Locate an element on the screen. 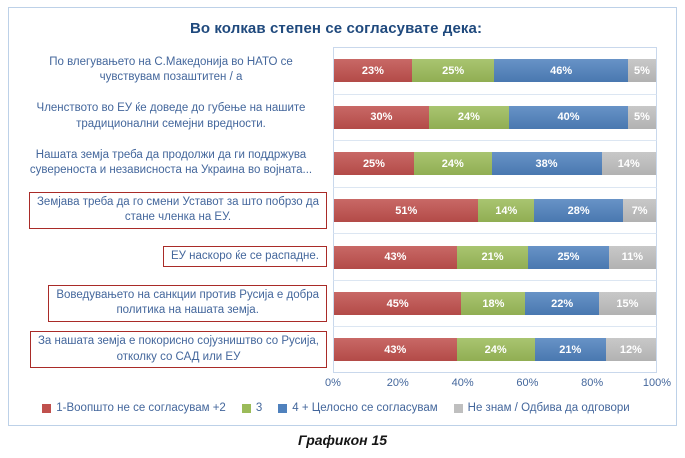 The image size is (685, 458). legend-item: 4 + Целосно се согласувам is located at coordinates (358, 408).